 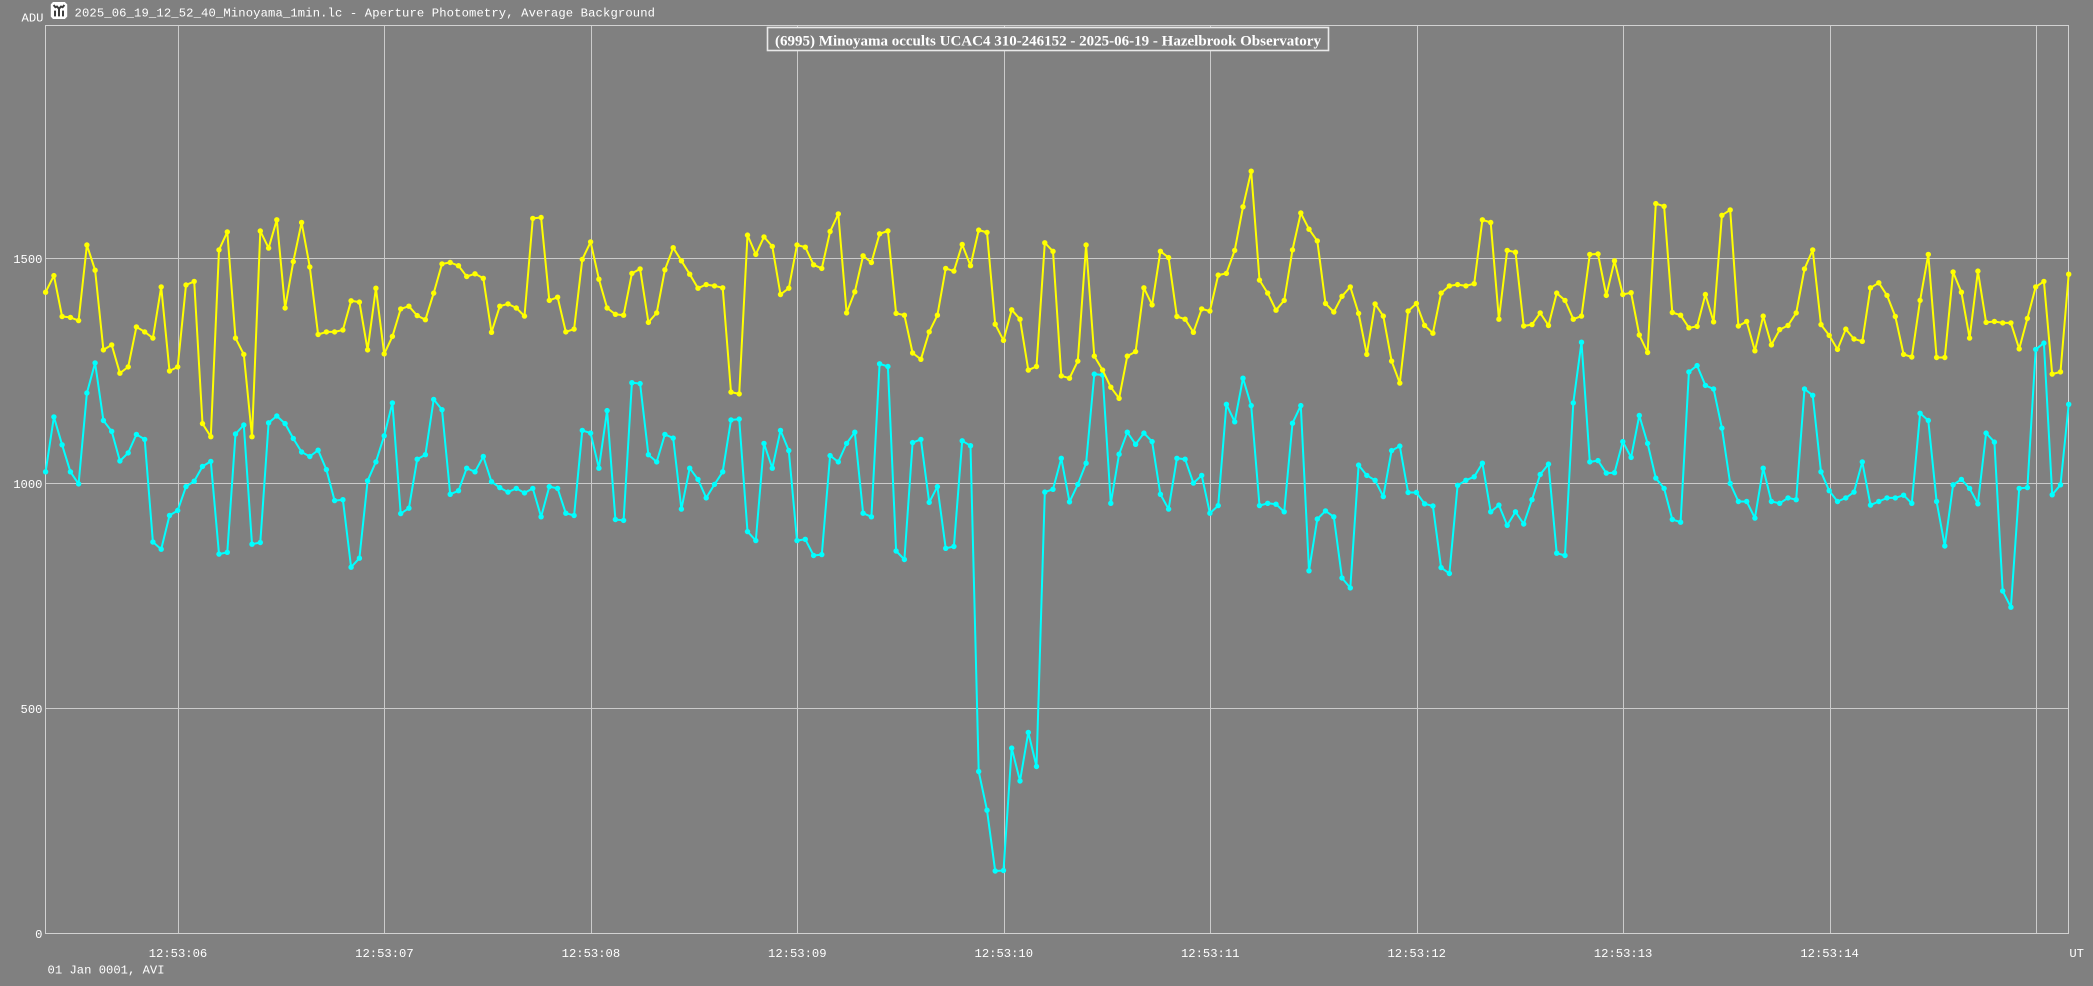 What do you see at coordinates (32, 710) in the screenshot?
I see `svg-text: 500` at bounding box center [32, 710].